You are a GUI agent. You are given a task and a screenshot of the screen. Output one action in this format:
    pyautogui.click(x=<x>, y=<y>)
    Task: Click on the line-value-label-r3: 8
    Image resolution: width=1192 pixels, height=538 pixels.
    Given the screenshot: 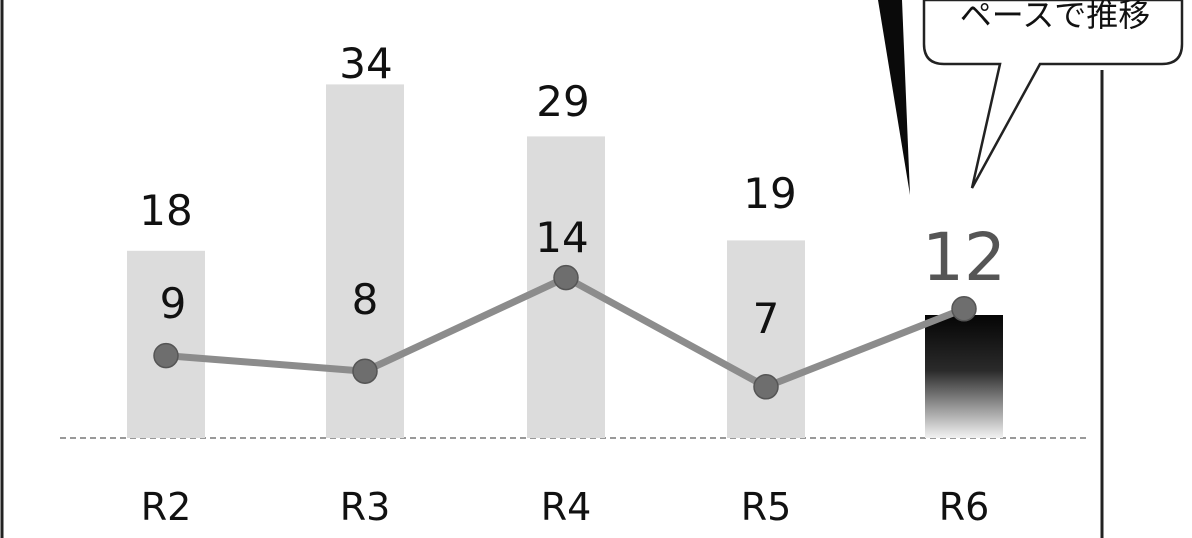 What is the action you would take?
    pyautogui.click(x=365, y=299)
    